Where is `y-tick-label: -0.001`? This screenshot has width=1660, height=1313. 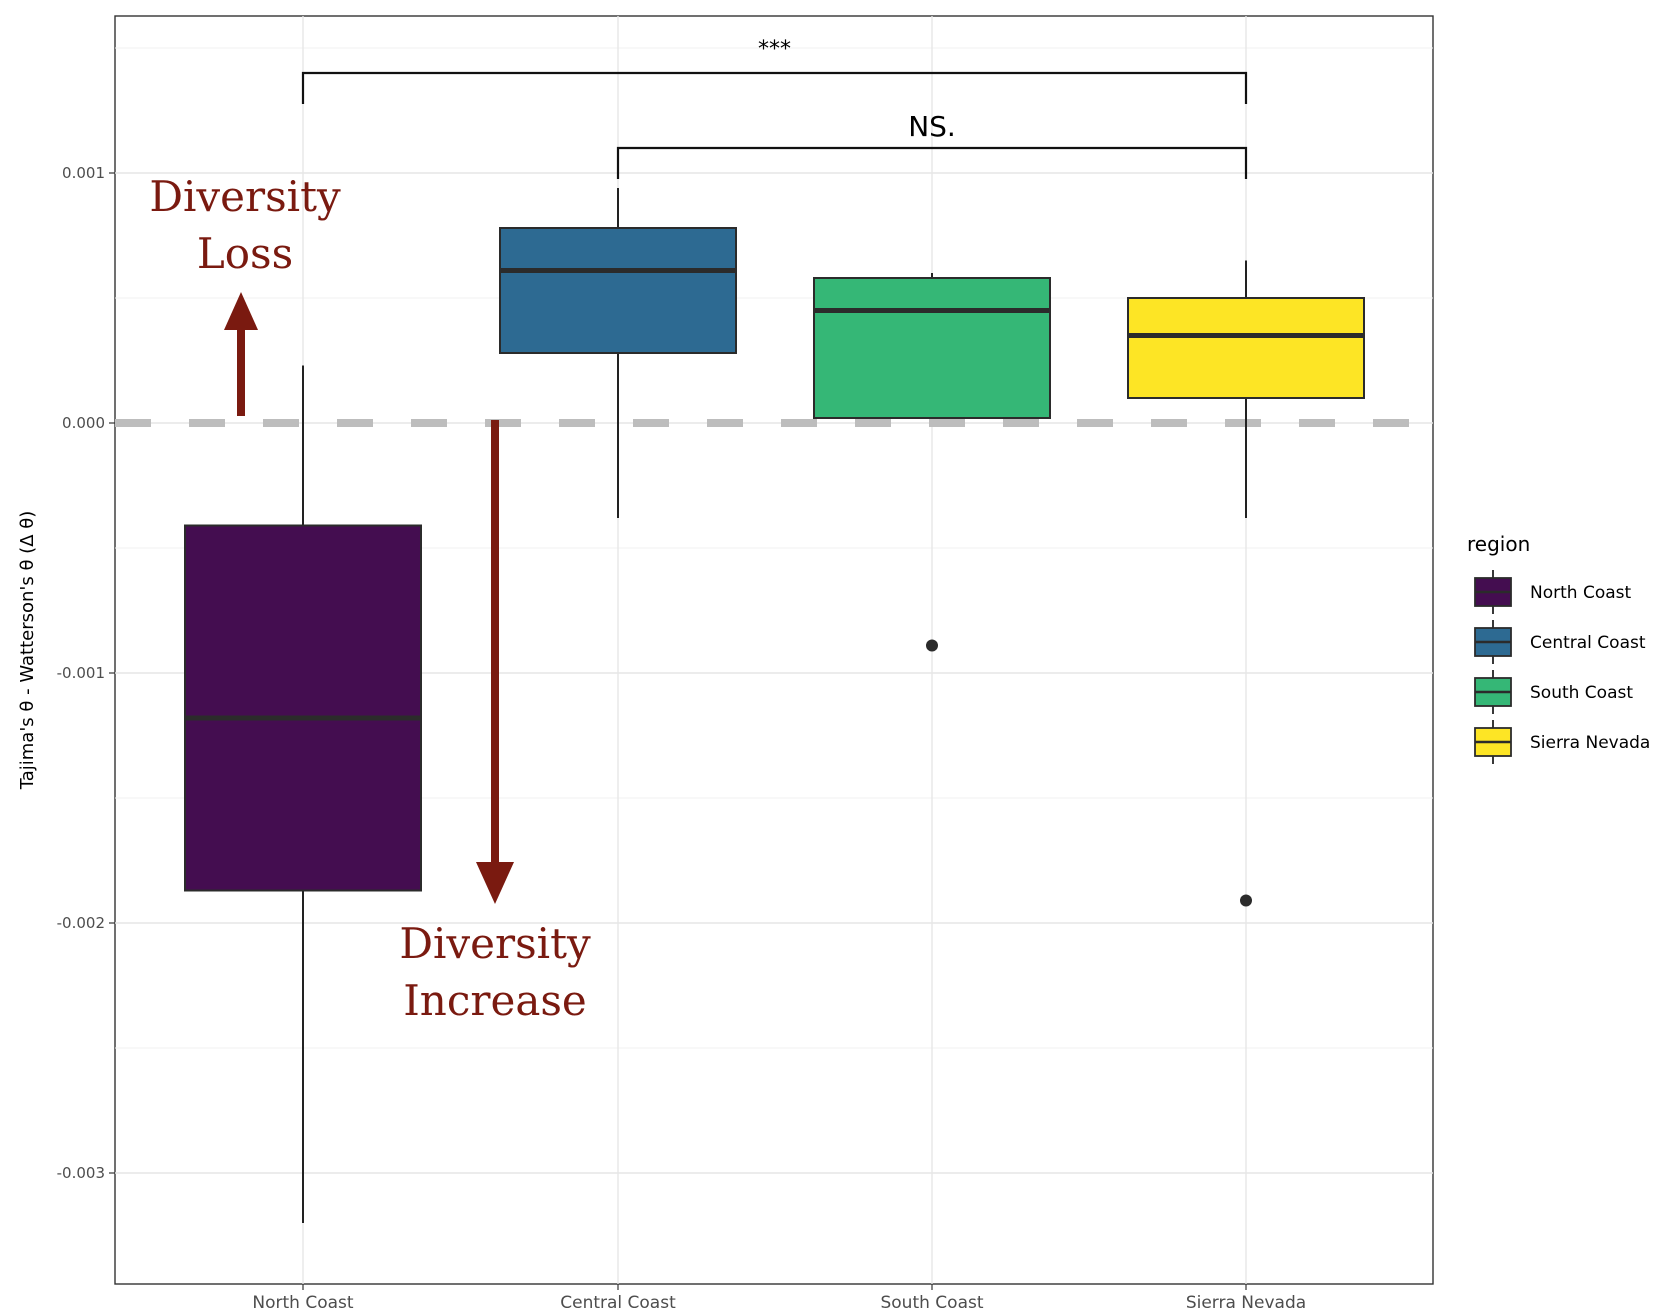
y-tick-label: -0.001 is located at coordinates (81, 673).